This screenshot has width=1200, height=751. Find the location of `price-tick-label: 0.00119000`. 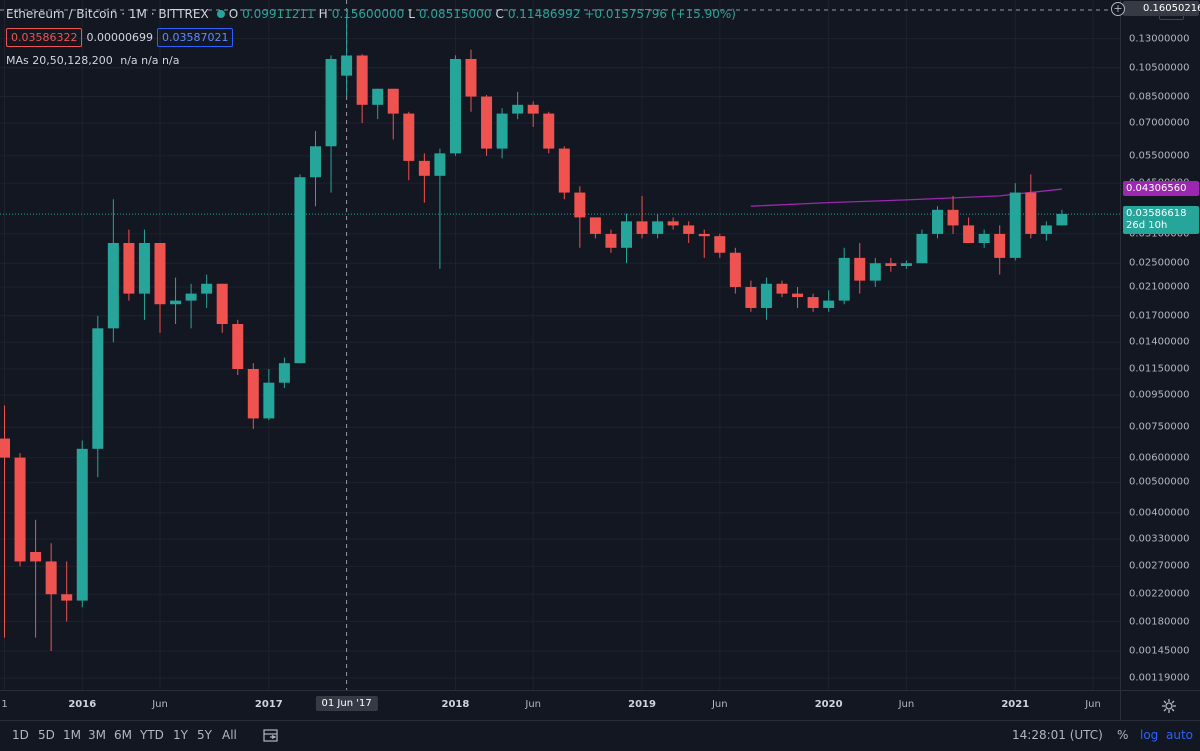

price-tick-label: 0.00119000 is located at coordinates (1159, 678).